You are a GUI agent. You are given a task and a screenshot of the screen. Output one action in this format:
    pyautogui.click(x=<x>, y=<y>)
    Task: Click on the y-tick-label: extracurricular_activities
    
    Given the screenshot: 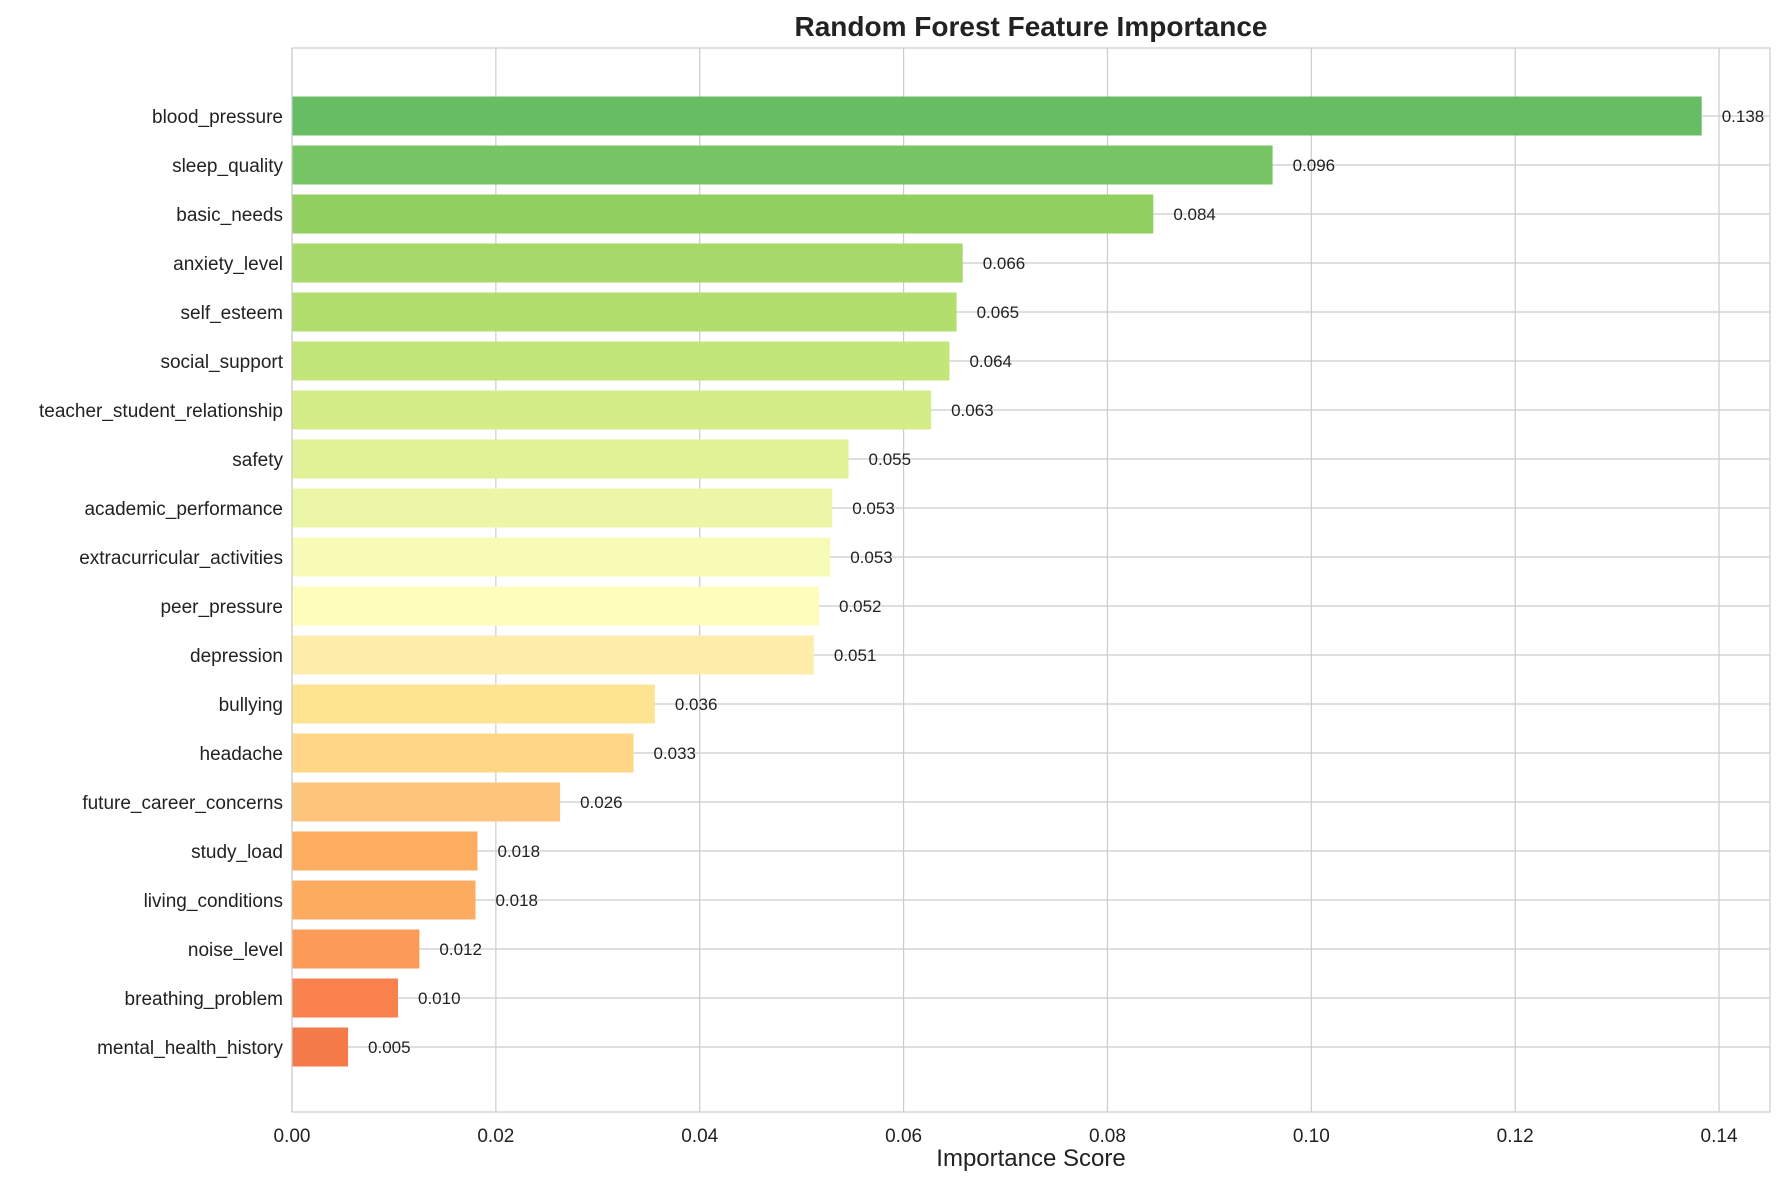 What is the action you would take?
    pyautogui.click(x=181, y=558)
    